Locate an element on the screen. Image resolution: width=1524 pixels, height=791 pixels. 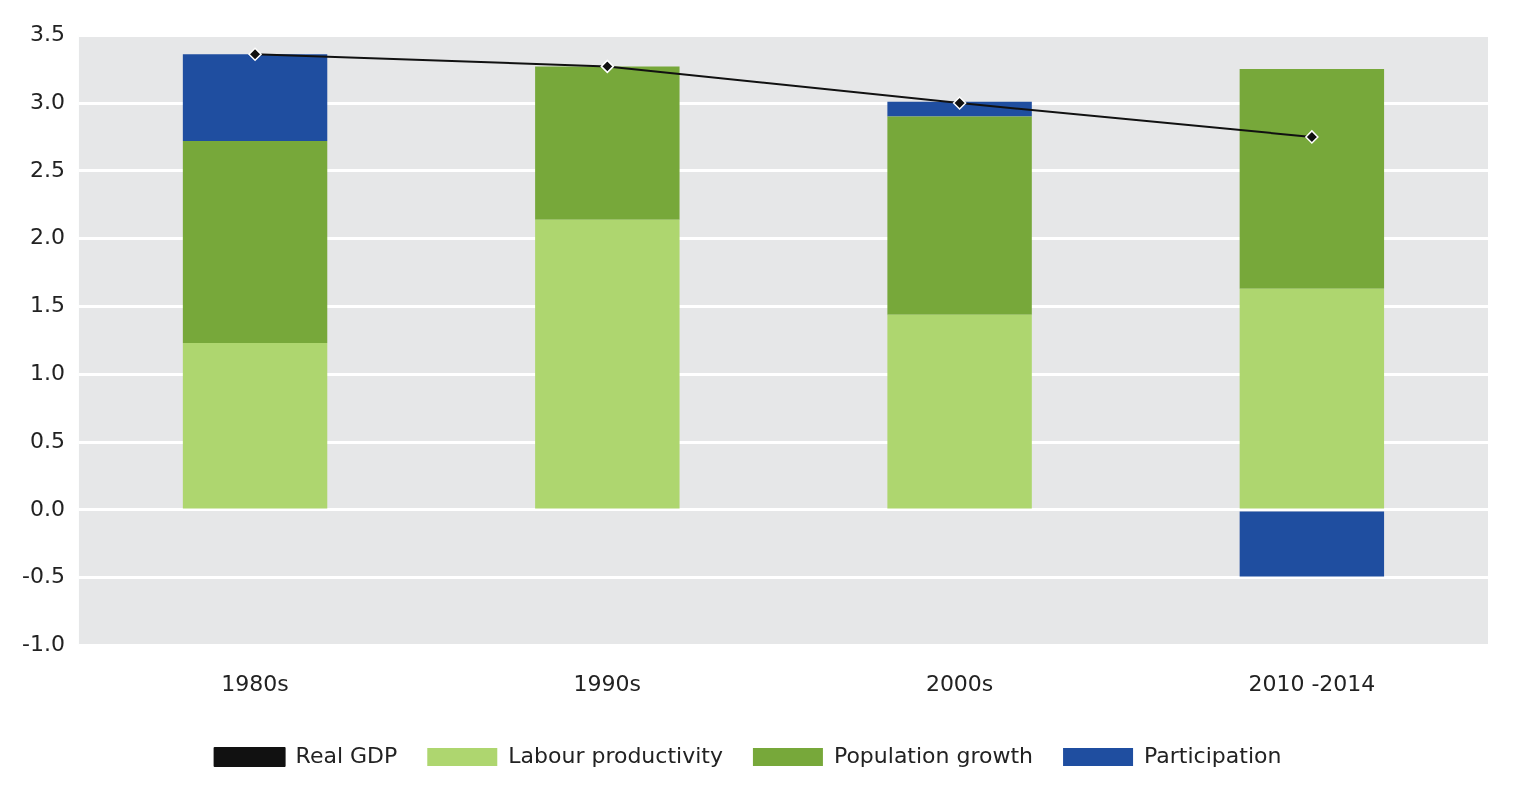
y-tick-label: 1.0 is located at coordinates (47, 373).